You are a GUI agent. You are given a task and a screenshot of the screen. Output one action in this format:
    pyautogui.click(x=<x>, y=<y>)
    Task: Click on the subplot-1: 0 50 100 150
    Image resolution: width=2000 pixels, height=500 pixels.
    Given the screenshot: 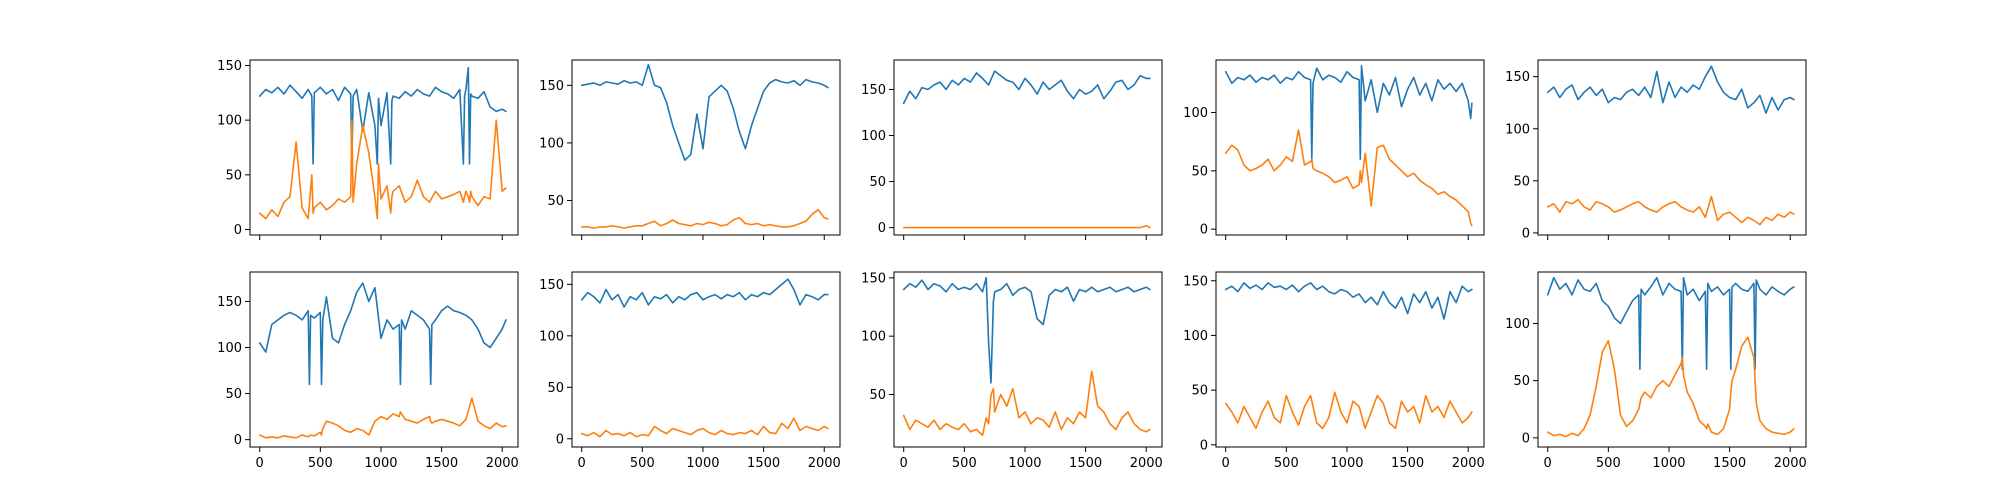 What is the action you would take?
    pyautogui.click(x=368, y=149)
    